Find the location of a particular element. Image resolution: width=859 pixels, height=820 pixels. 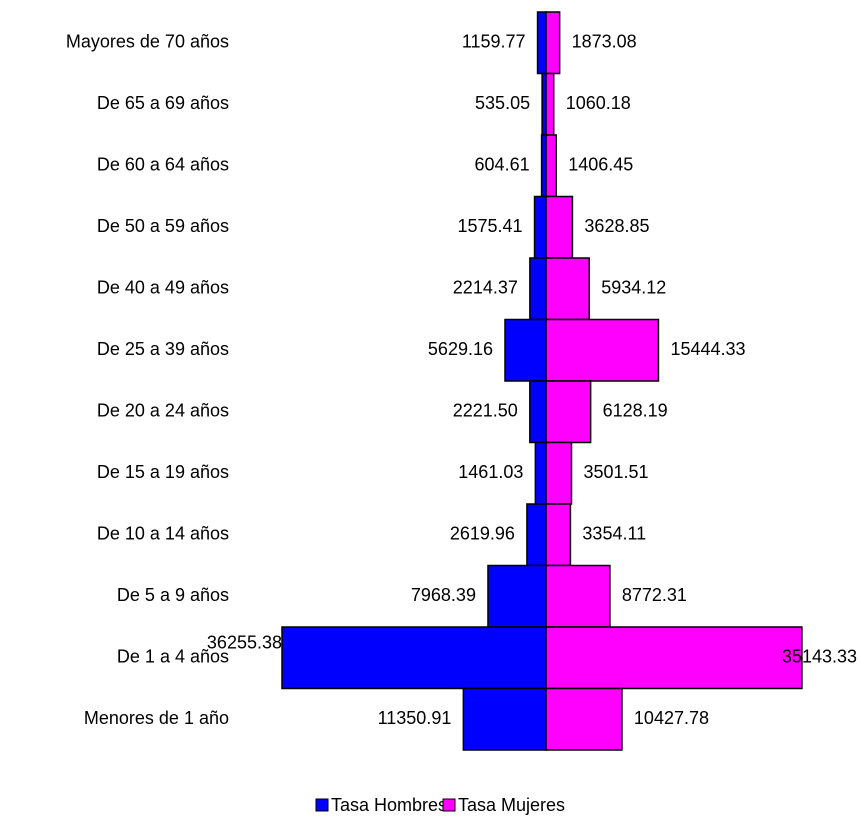

data-label: 1461.03 is located at coordinates (490, 472).